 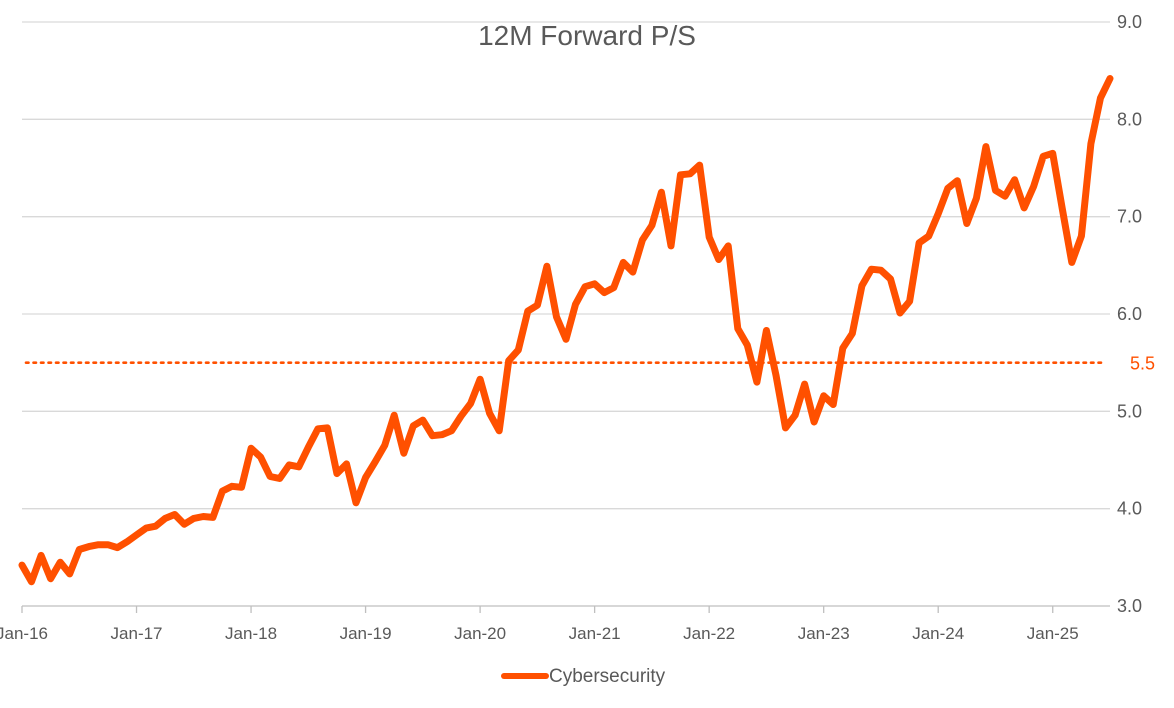 I want to click on x-tick-label: Jan-25, so click(x=1053, y=633).